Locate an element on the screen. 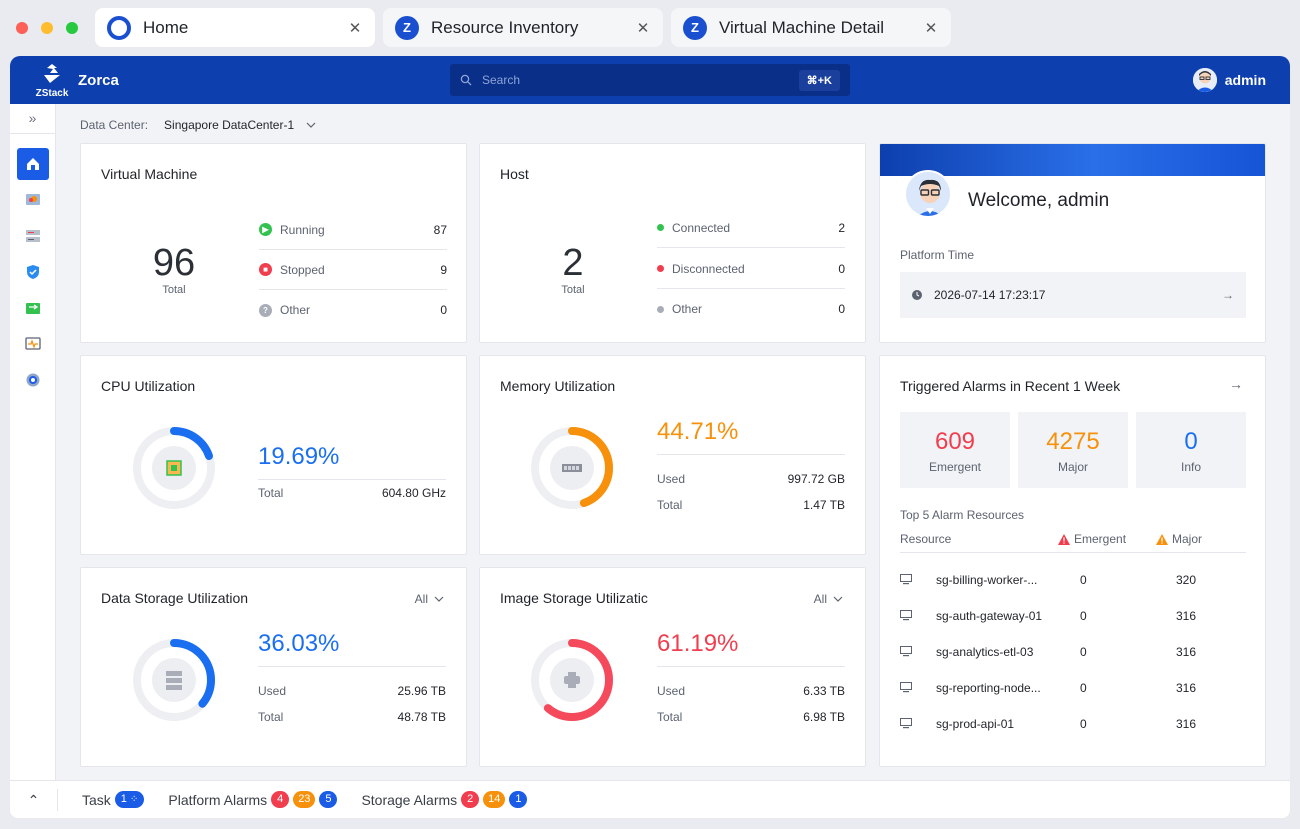 This screenshot has width=1300, height=829. close-window-button is located at coordinates (22, 28).